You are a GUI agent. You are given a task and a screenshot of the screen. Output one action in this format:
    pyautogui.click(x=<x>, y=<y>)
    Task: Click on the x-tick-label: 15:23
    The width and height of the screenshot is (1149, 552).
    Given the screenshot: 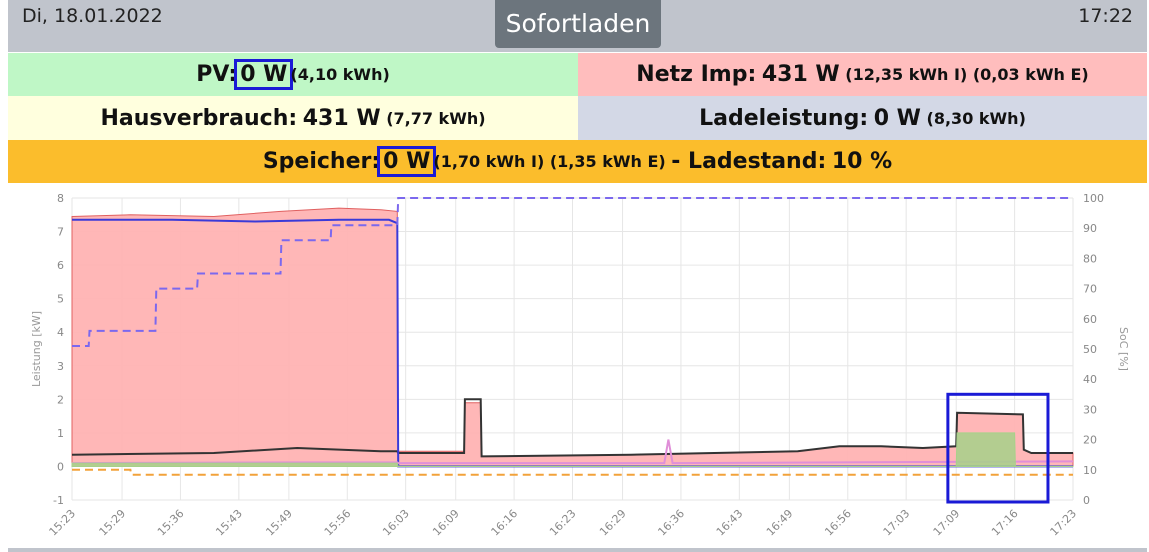 What is the action you would take?
    pyautogui.click(x=63, y=523)
    